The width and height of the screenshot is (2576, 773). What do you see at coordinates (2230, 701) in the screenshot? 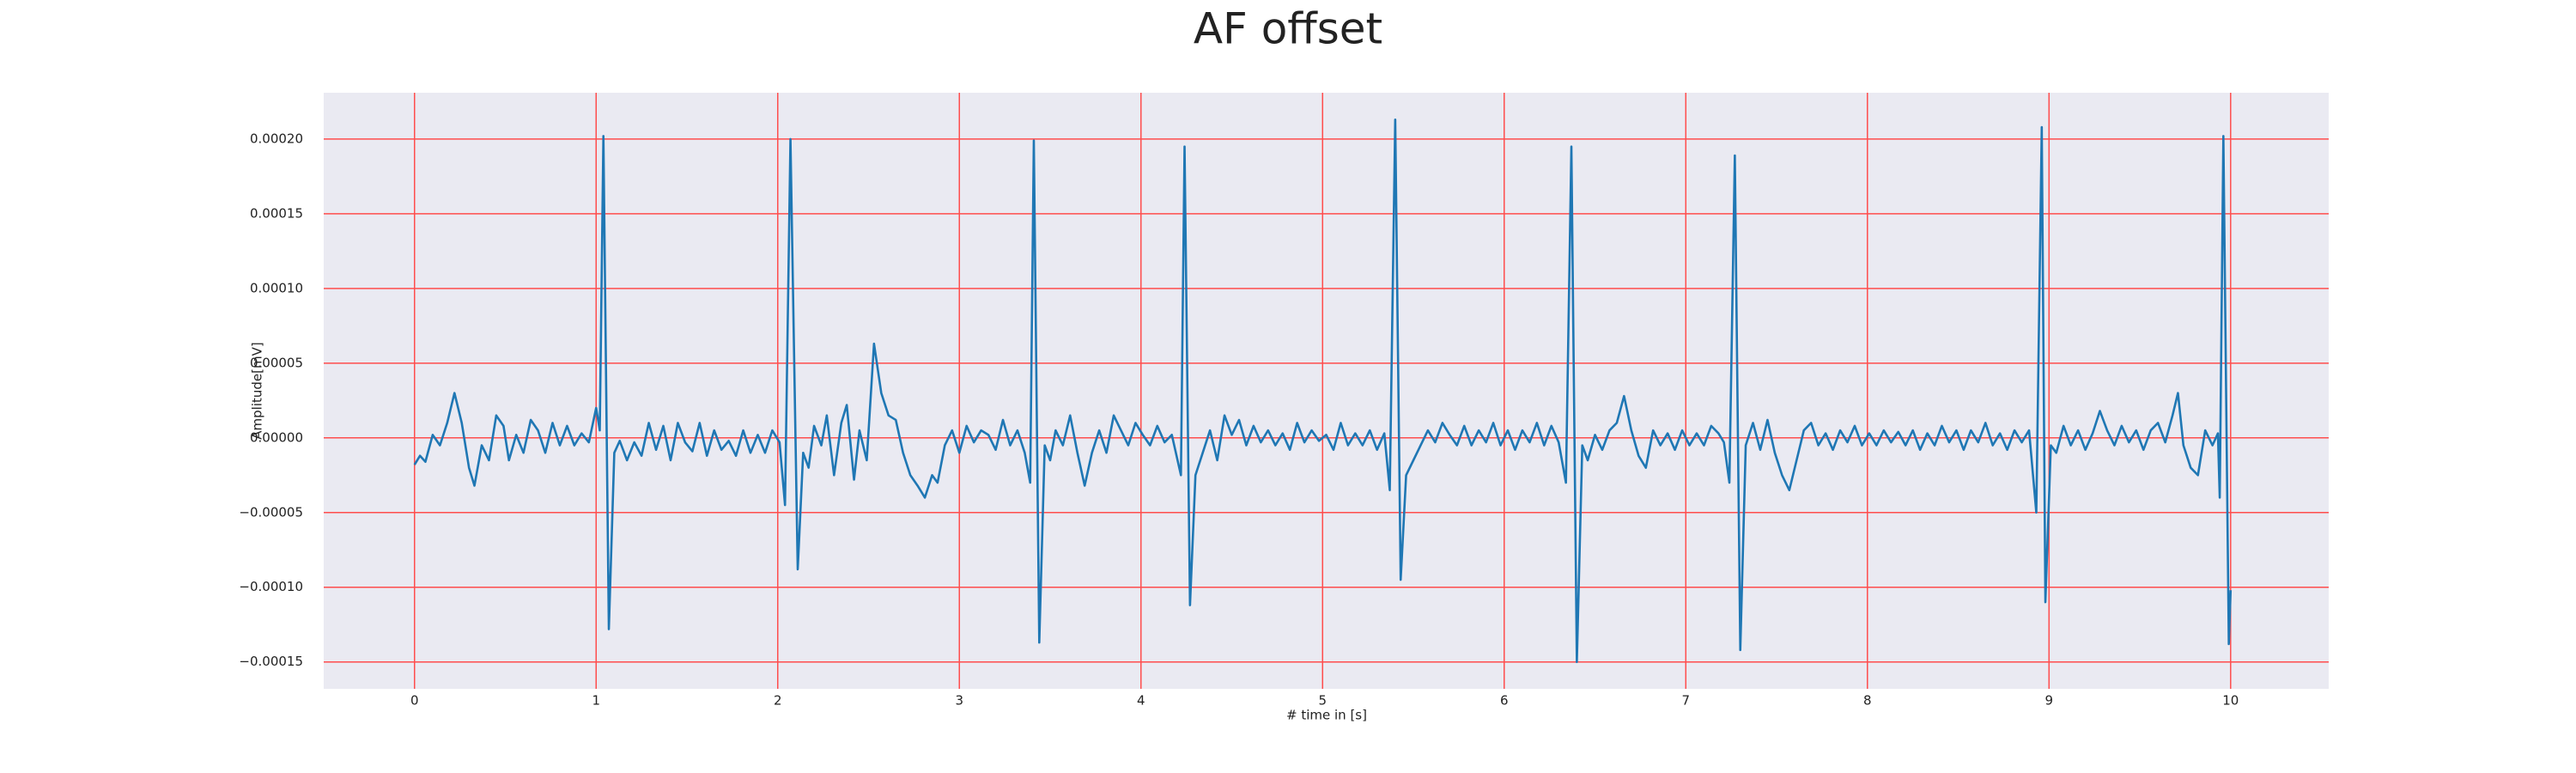
I see `x-tick-label: 10` at bounding box center [2230, 701].